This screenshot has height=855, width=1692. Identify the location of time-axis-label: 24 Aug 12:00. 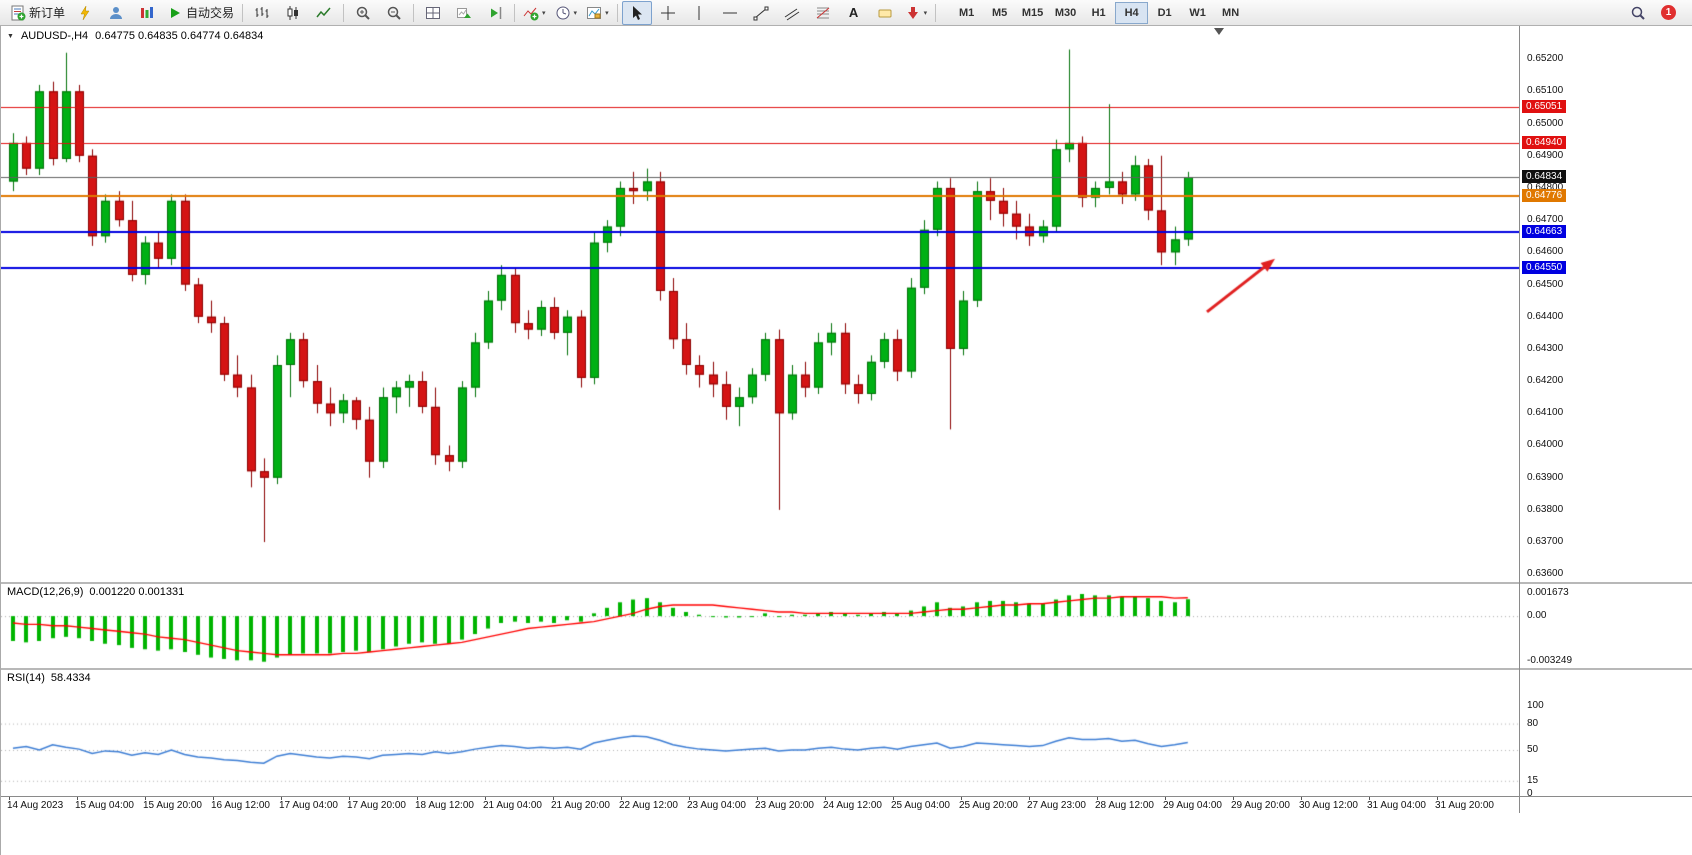
(852, 805).